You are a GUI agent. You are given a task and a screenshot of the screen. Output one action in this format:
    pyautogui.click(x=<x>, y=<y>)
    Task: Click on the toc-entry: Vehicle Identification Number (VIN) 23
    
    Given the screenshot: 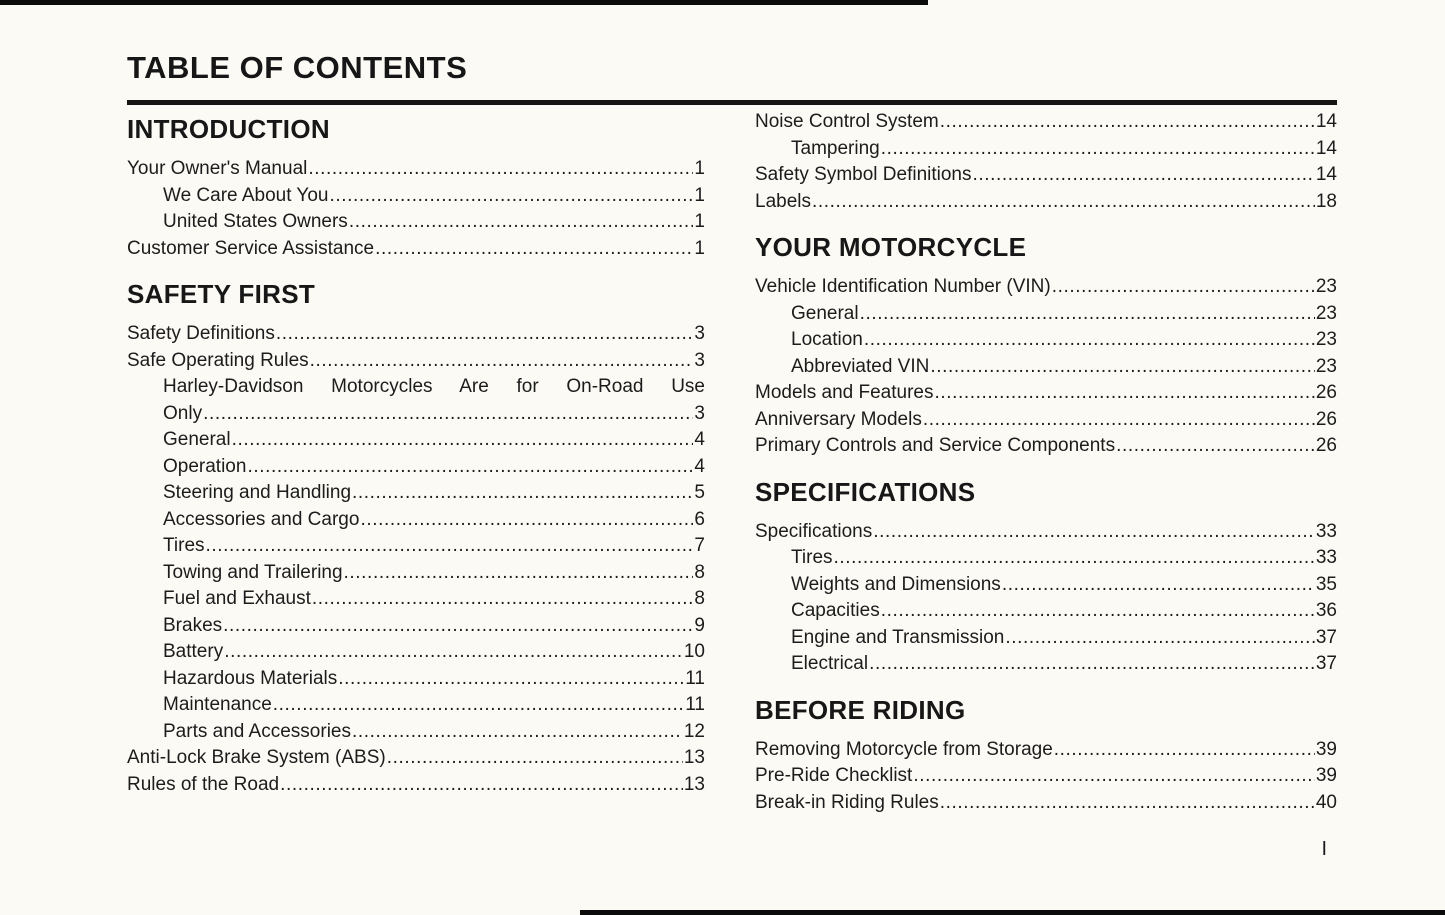 What is the action you would take?
    pyautogui.click(x=1046, y=287)
    